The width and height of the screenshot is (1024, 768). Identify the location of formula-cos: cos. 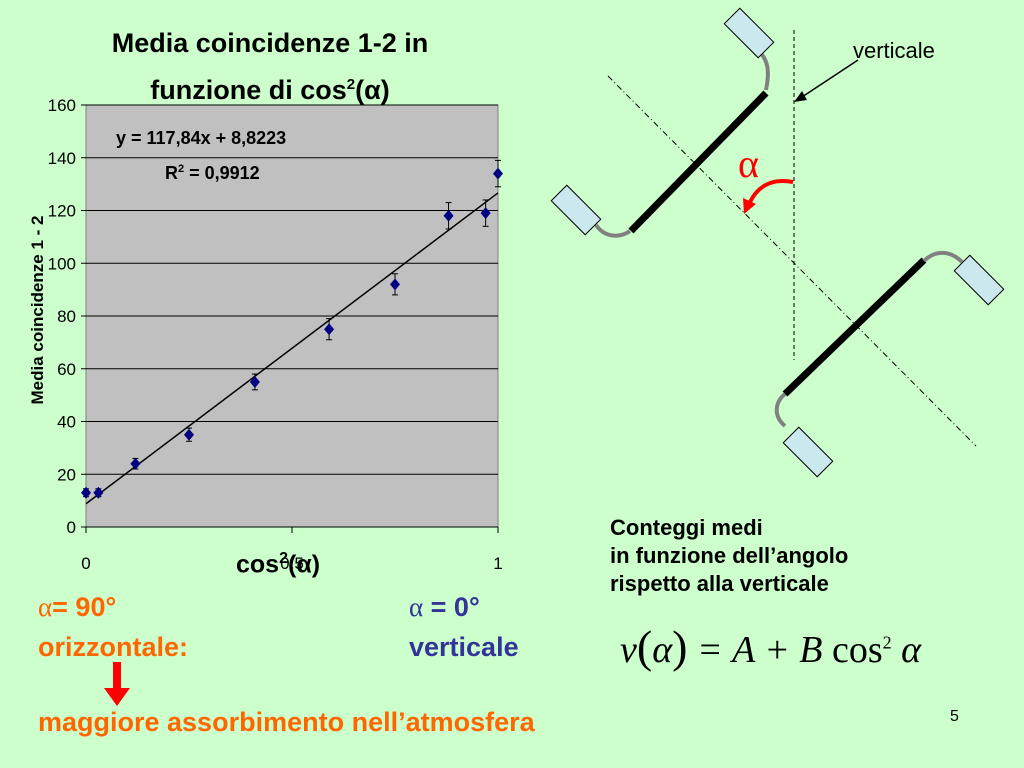
(857, 650).